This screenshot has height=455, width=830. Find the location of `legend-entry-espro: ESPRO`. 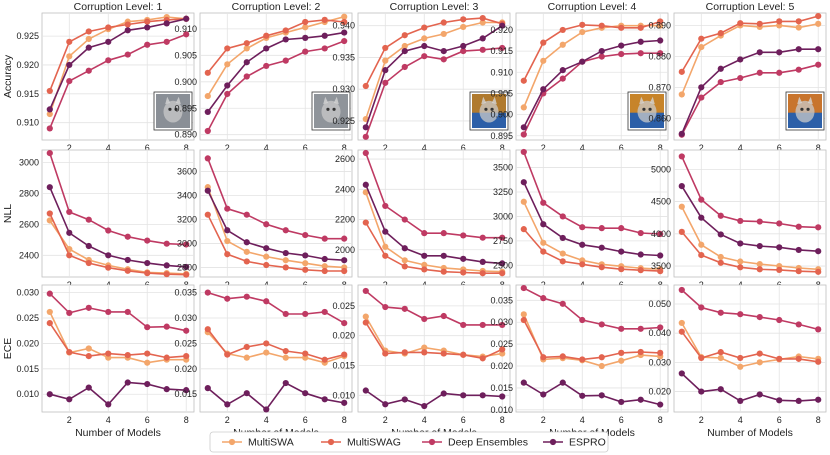

legend-entry-espro: ESPRO is located at coordinates (574, 443).